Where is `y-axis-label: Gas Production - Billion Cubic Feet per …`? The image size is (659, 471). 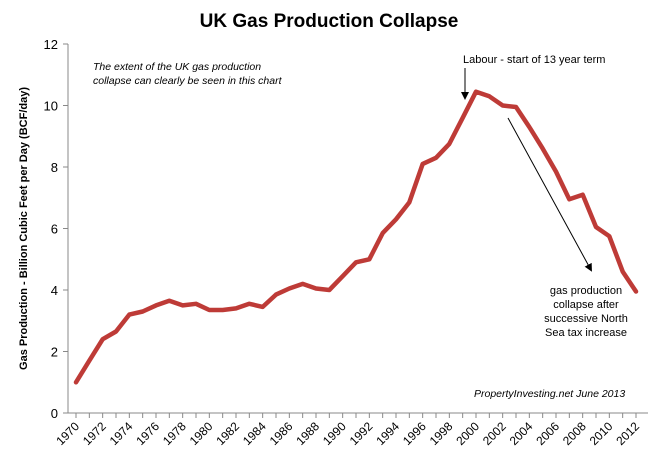 y-axis-label: Gas Production - Billion Cubic Feet per … is located at coordinates (24, 228).